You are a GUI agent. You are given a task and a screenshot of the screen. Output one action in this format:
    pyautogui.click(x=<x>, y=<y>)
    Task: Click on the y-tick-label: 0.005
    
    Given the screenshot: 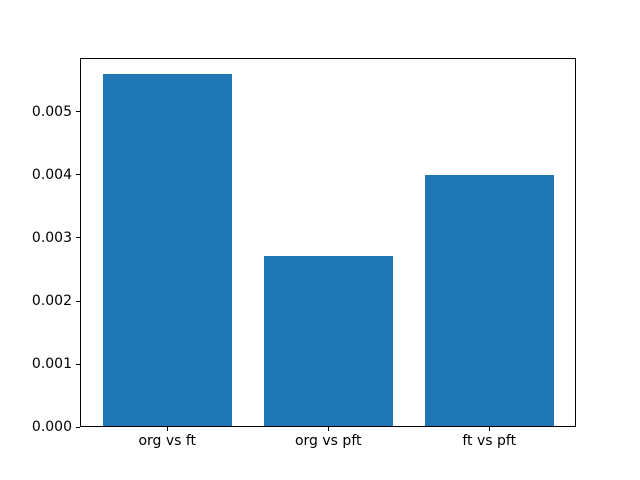 What is the action you would take?
    pyautogui.click(x=51, y=111)
    